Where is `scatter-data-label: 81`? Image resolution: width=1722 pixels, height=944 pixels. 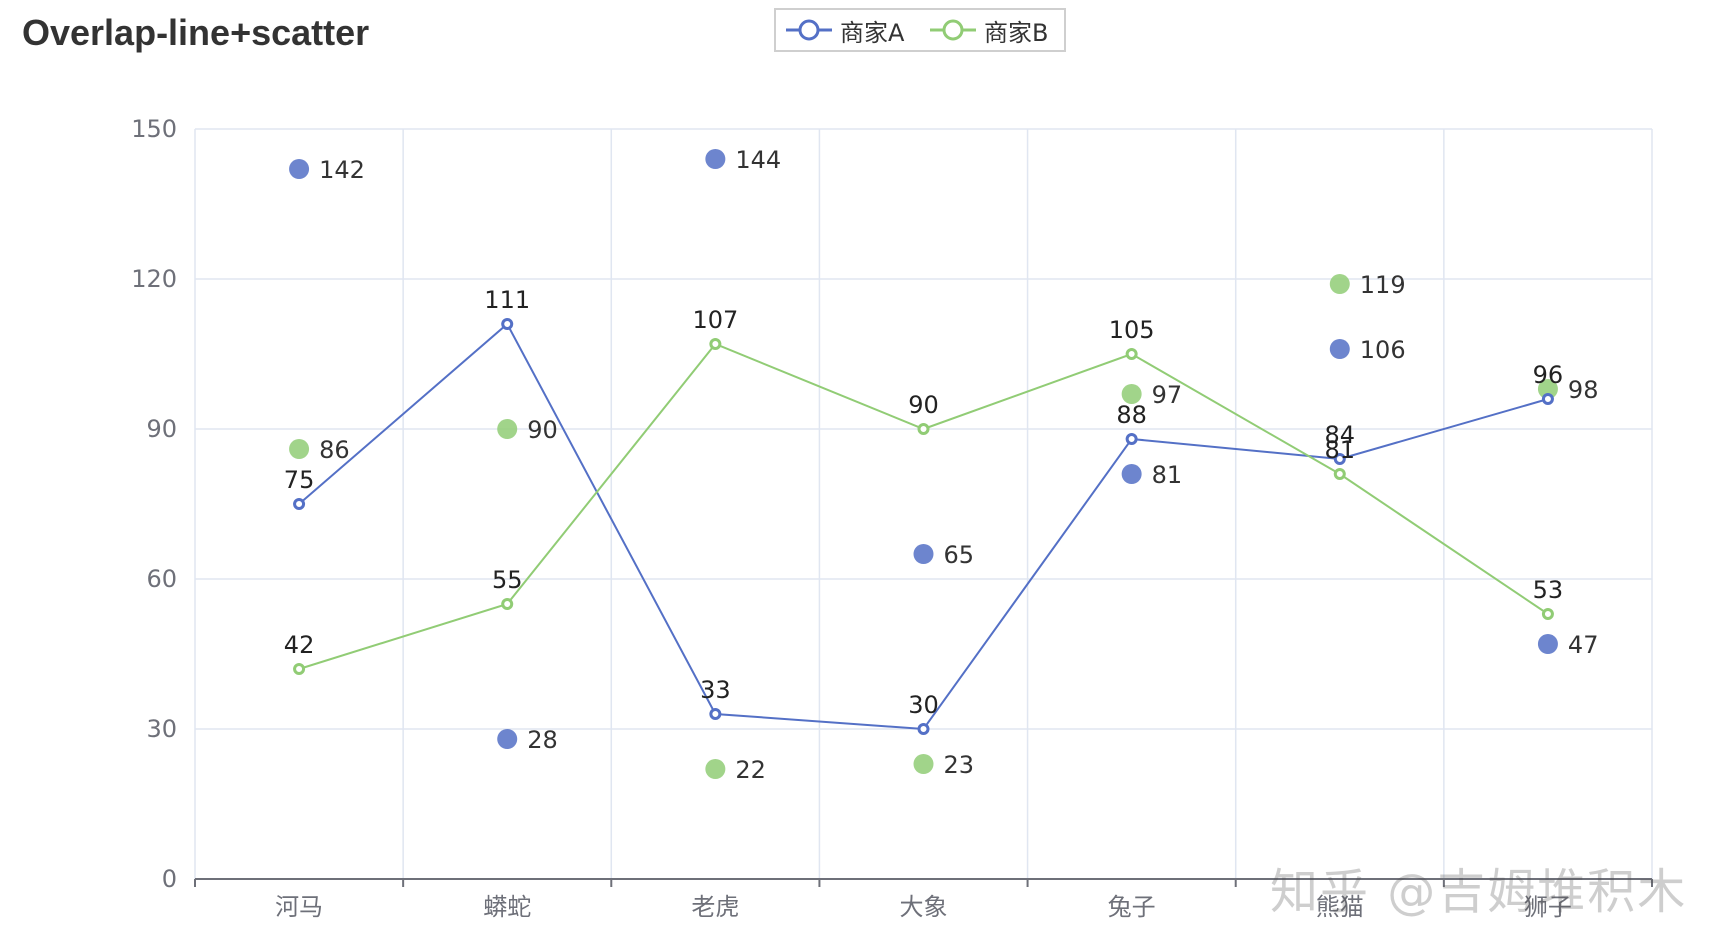
scatter-data-label: 81 is located at coordinates (1167, 475).